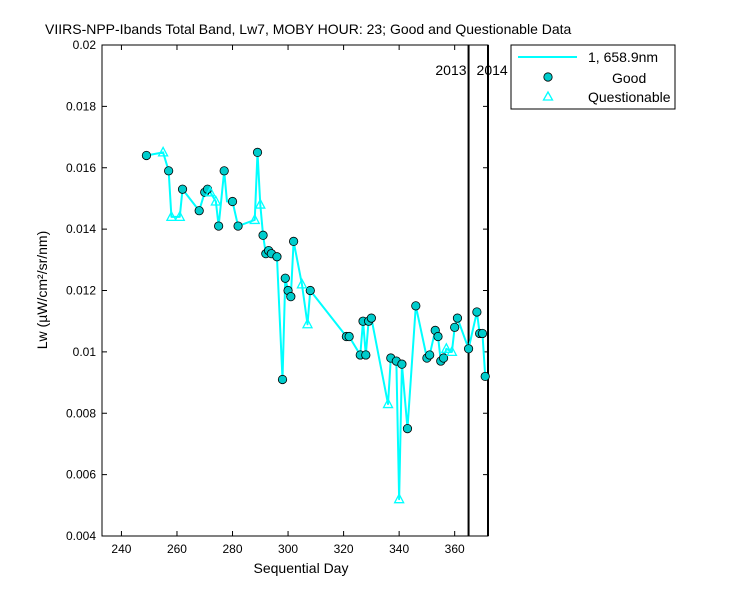 This screenshot has width=750, height=600. Describe the element at coordinates (81, 536) in the screenshot. I see `y-tick-label: 0.004` at that location.